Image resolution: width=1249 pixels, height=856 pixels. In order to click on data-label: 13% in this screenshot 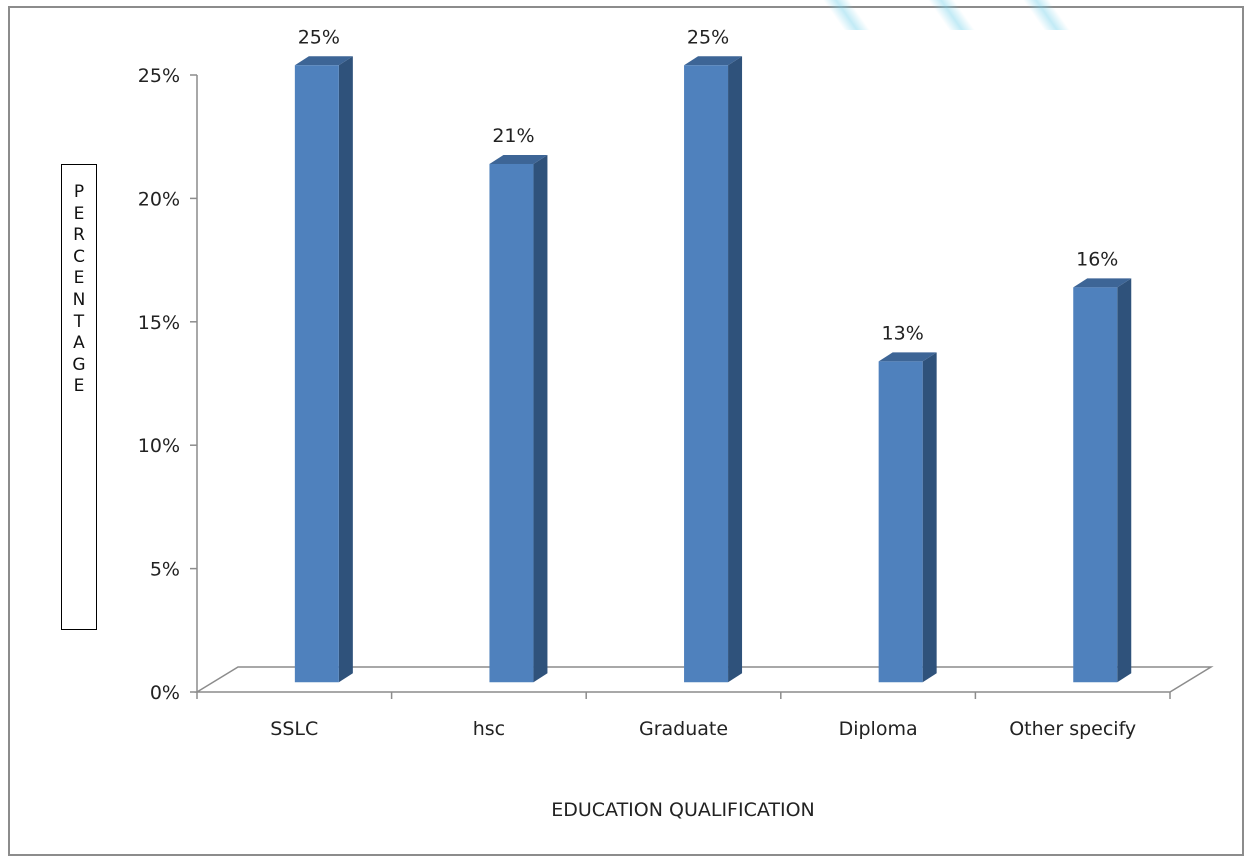, I will do `click(903, 333)`.